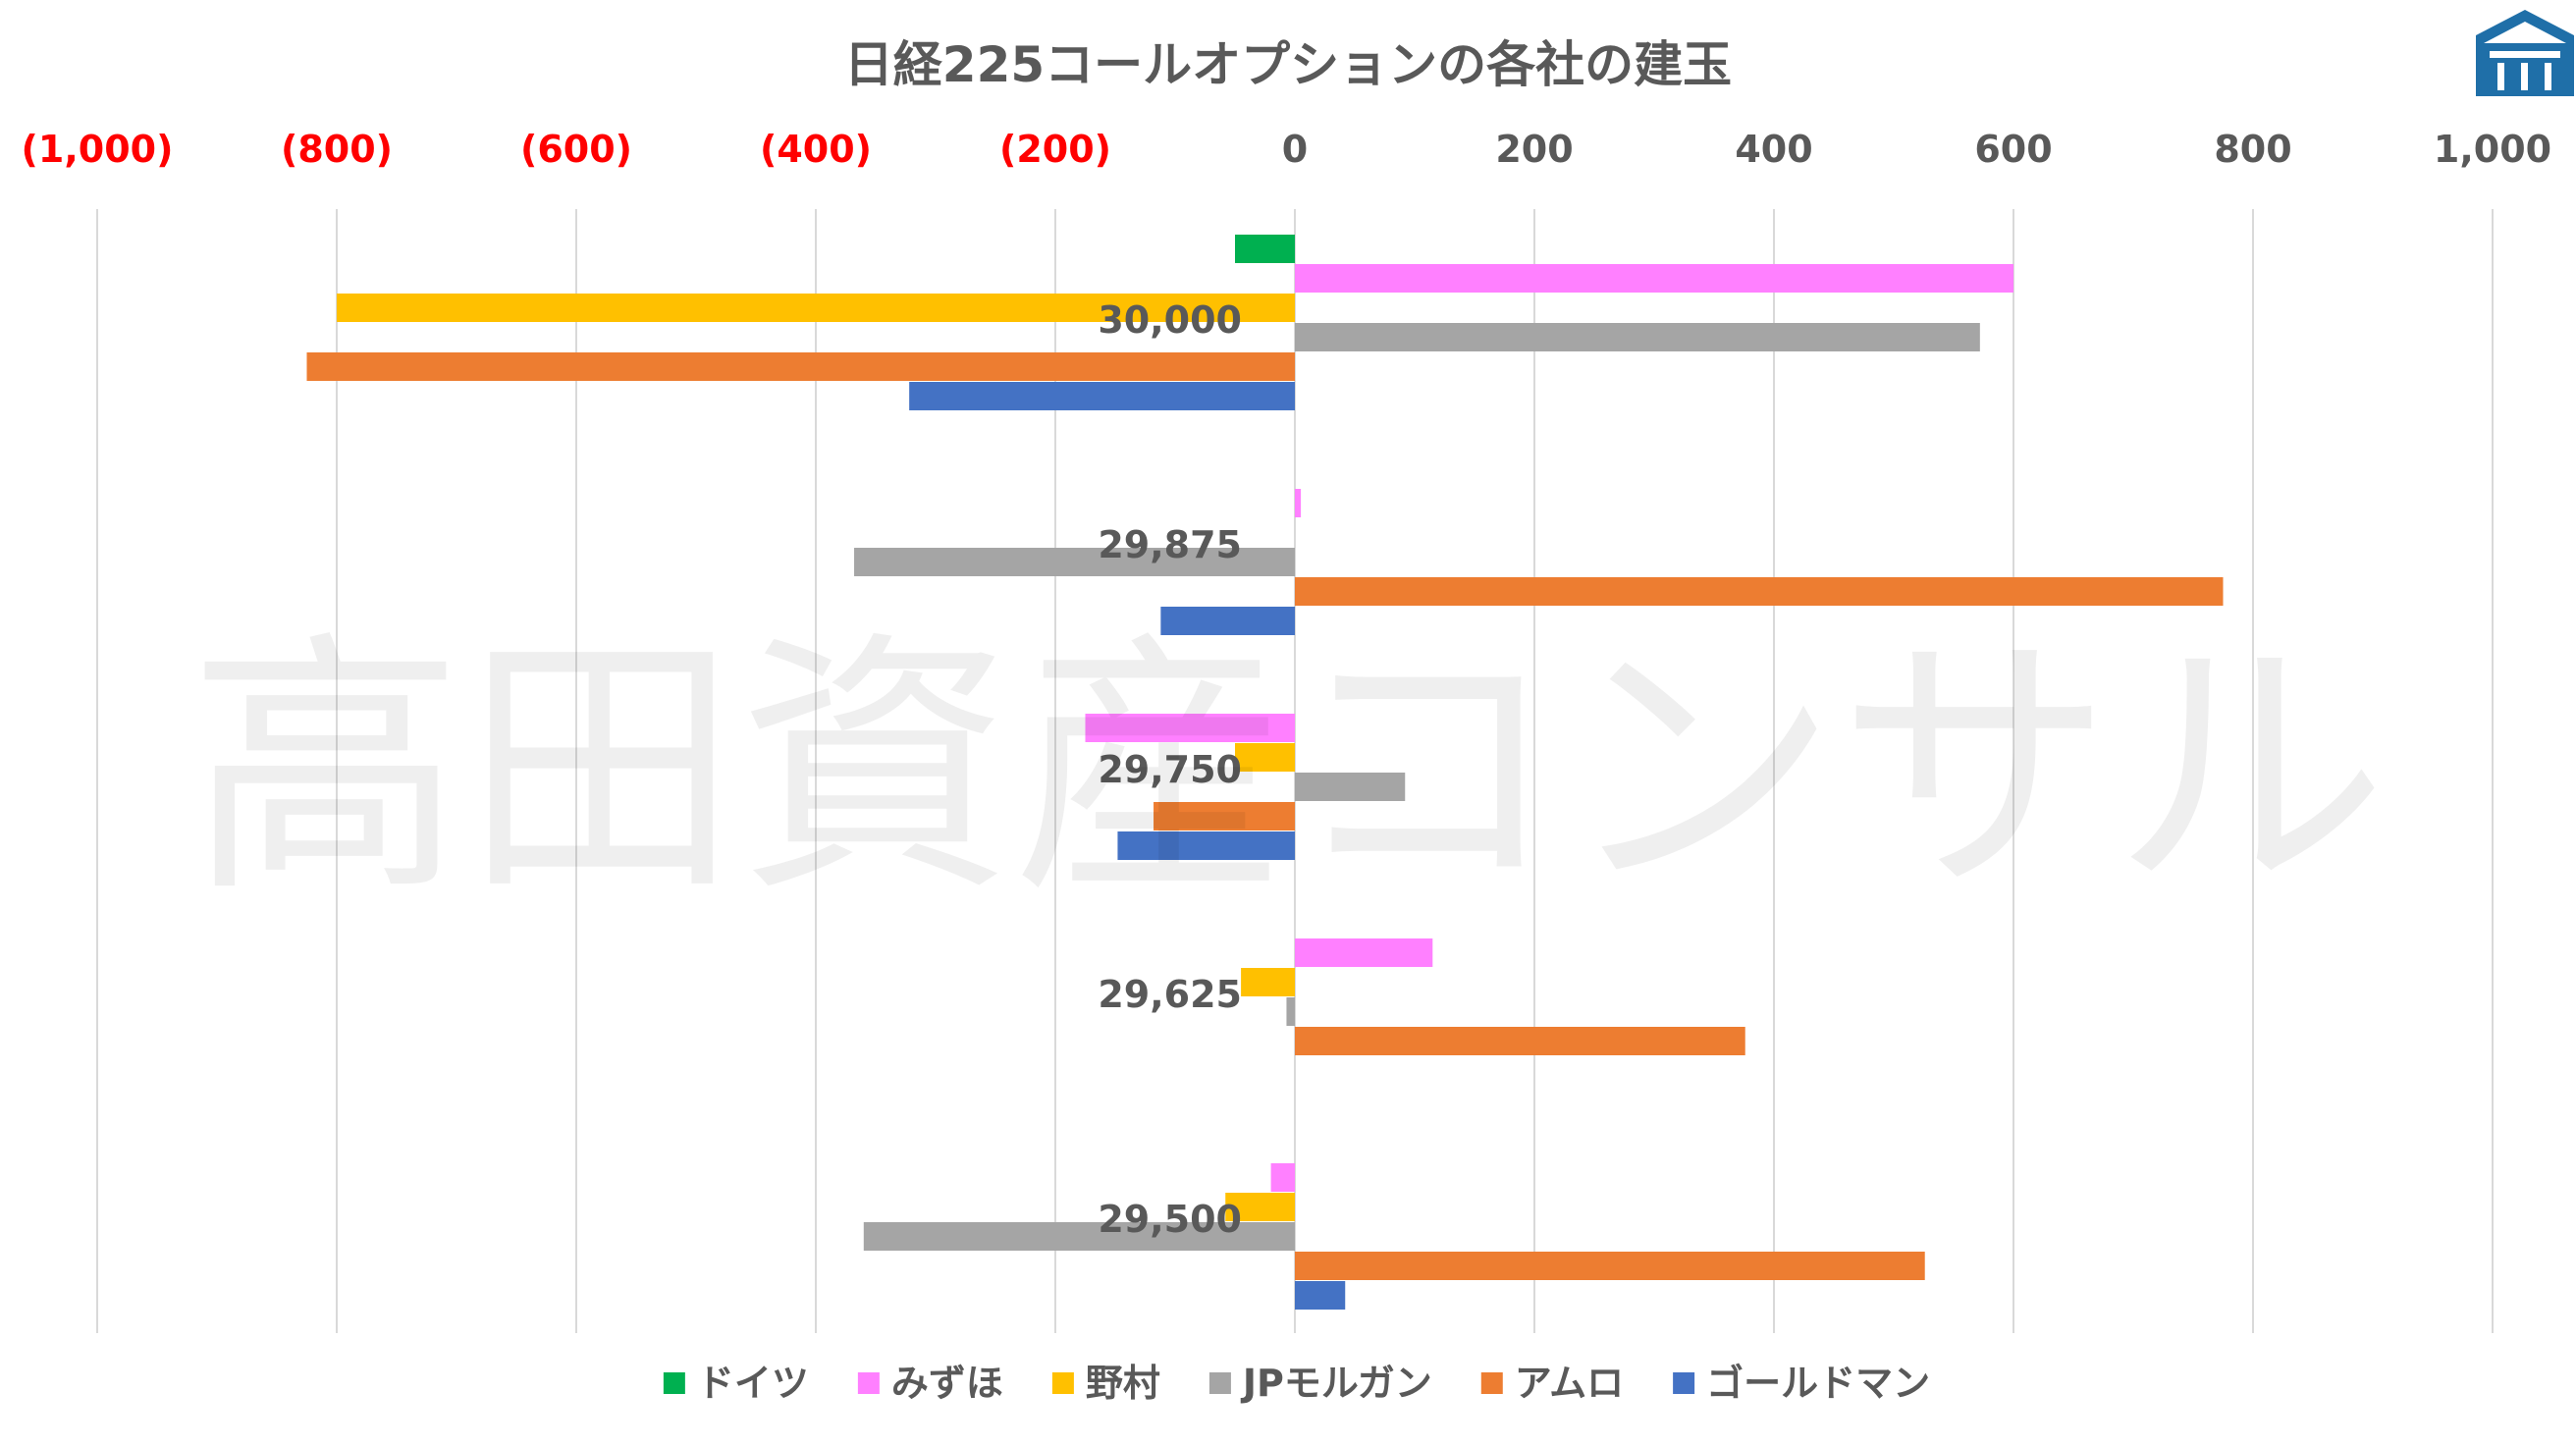  What do you see at coordinates (337, 149) in the screenshot?
I see `x-tick-label: (800)` at bounding box center [337, 149].